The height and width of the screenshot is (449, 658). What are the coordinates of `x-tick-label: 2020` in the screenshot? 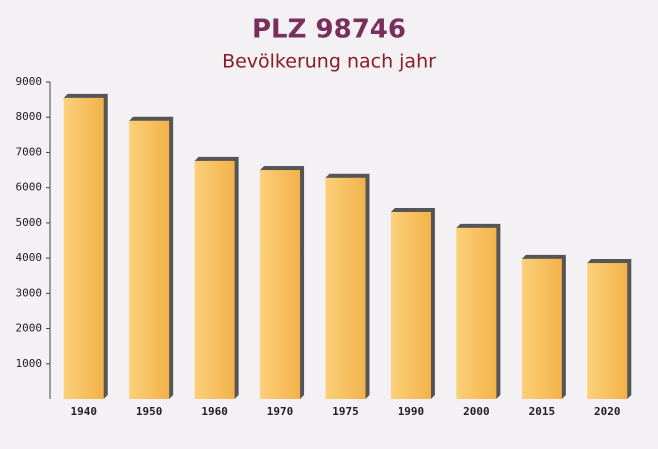 It's located at (607, 411).